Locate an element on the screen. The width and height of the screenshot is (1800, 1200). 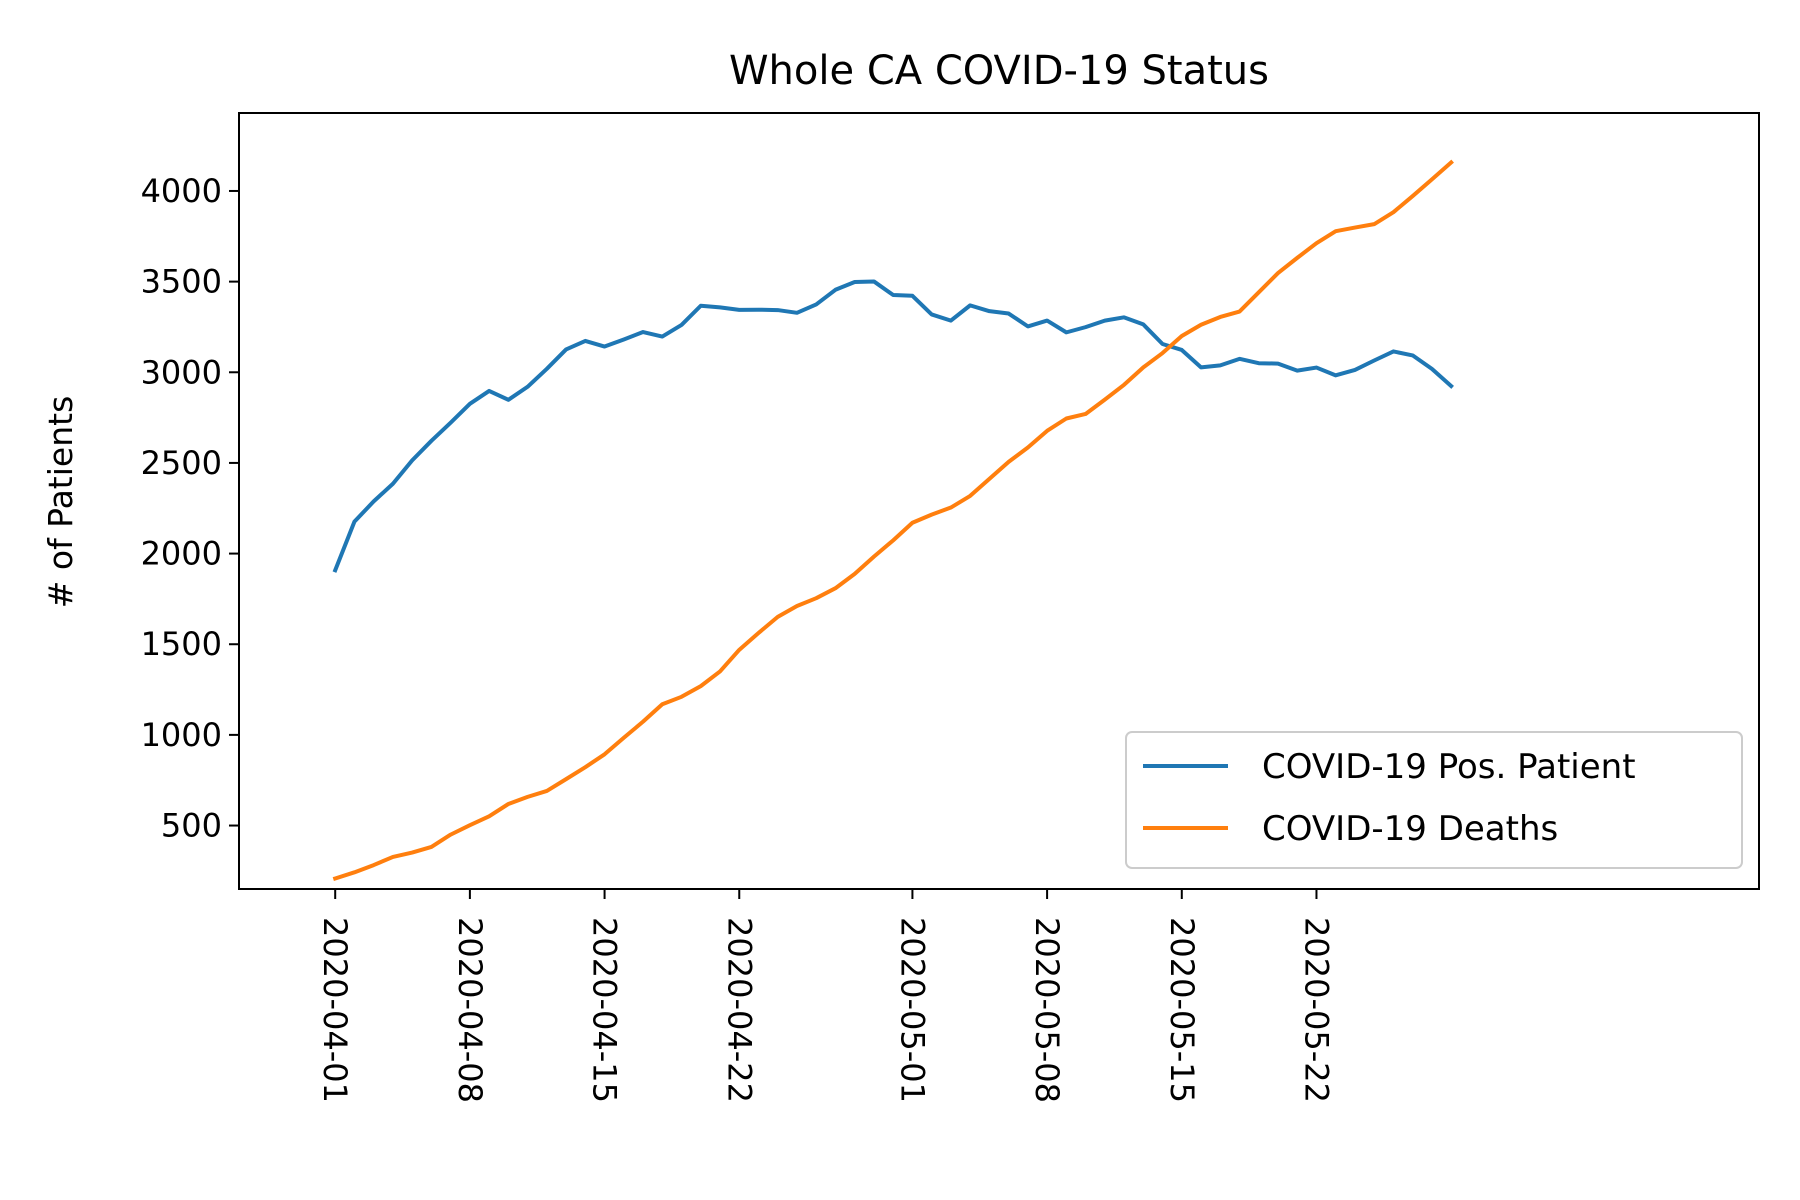
y-tick-label: 4000 is located at coordinates (181, 191).